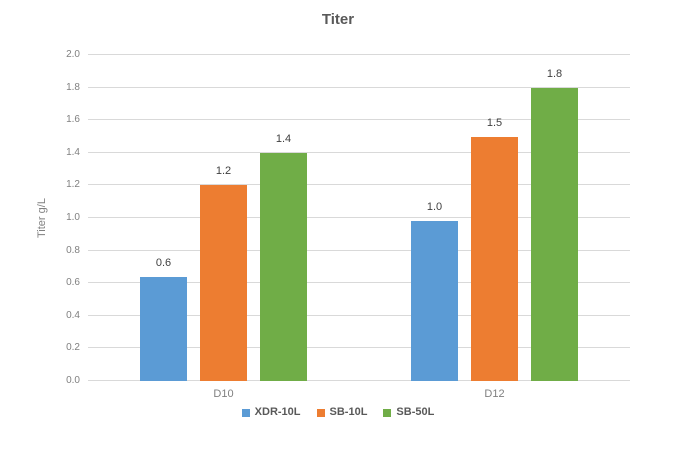 The image size is (676, 451). Describe the element at coordinates (73, 87) in the screenshot. I see `y-tick-label: 1.8` at that location.